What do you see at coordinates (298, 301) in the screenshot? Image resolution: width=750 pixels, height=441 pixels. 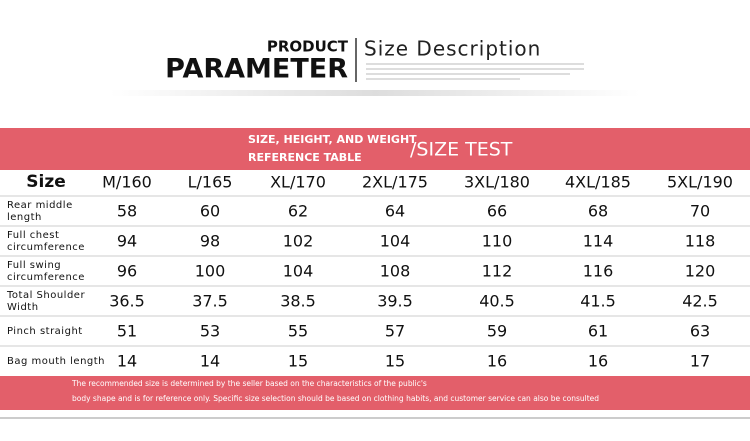 I see `cell-value: 38.5` at bounding box center [298, 301].